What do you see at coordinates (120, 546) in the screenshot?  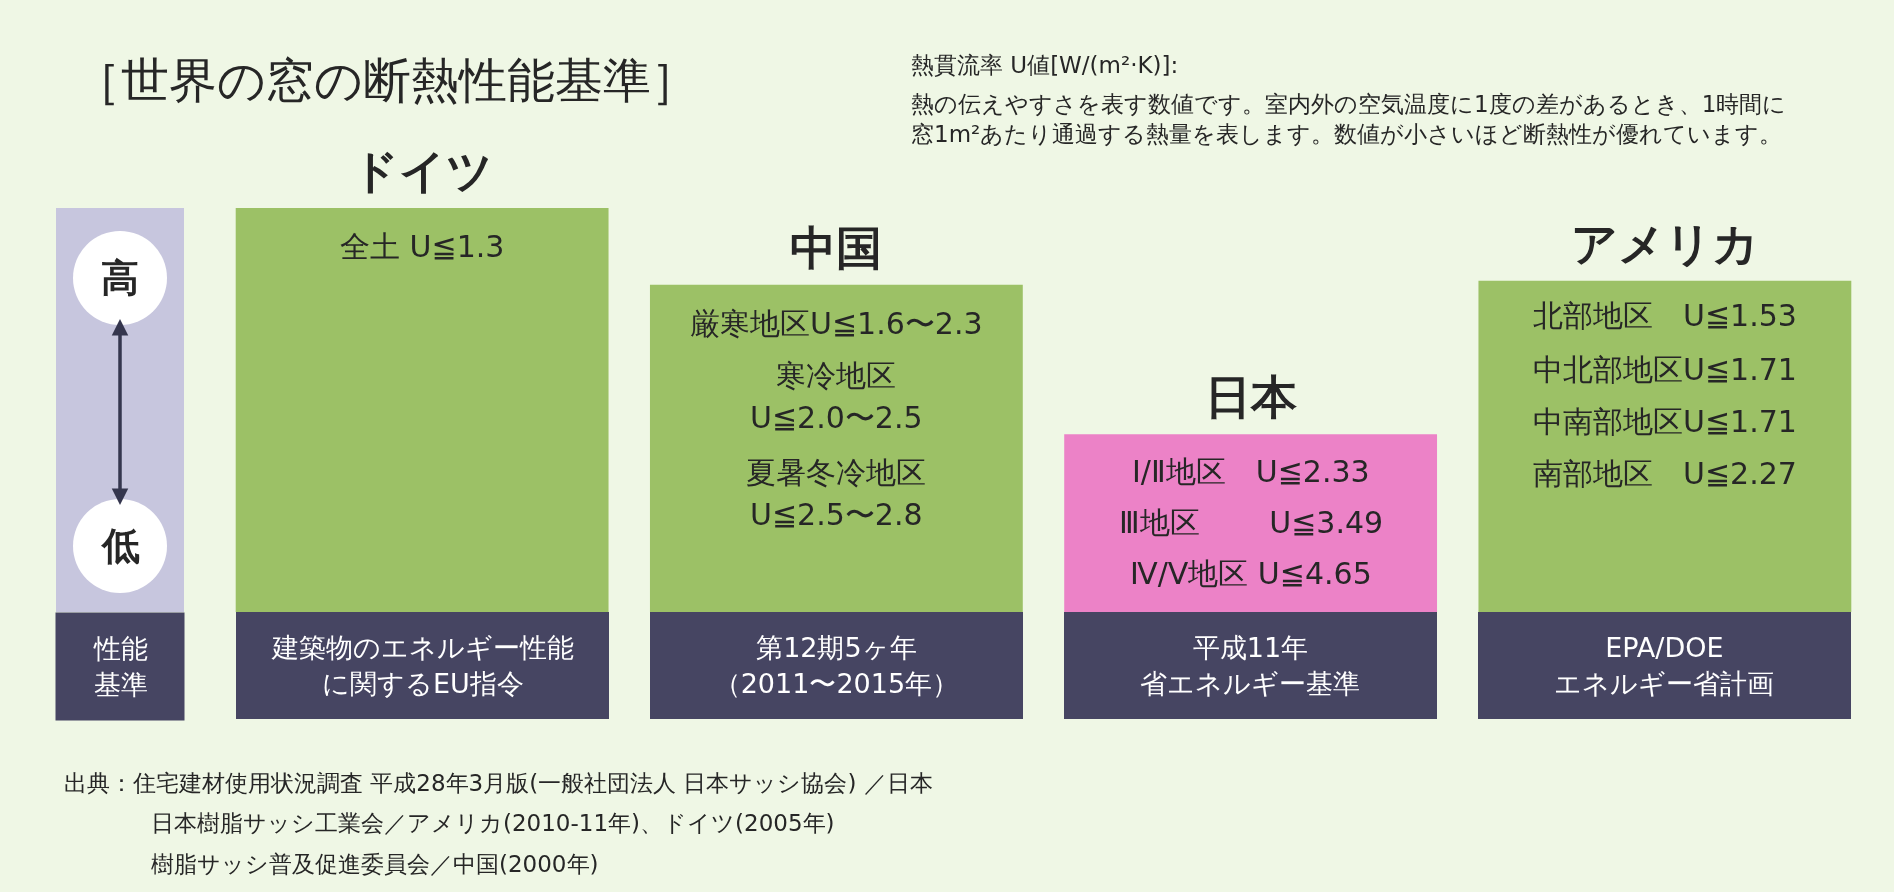 I see `text: 低` at bounding box center [120, 546].